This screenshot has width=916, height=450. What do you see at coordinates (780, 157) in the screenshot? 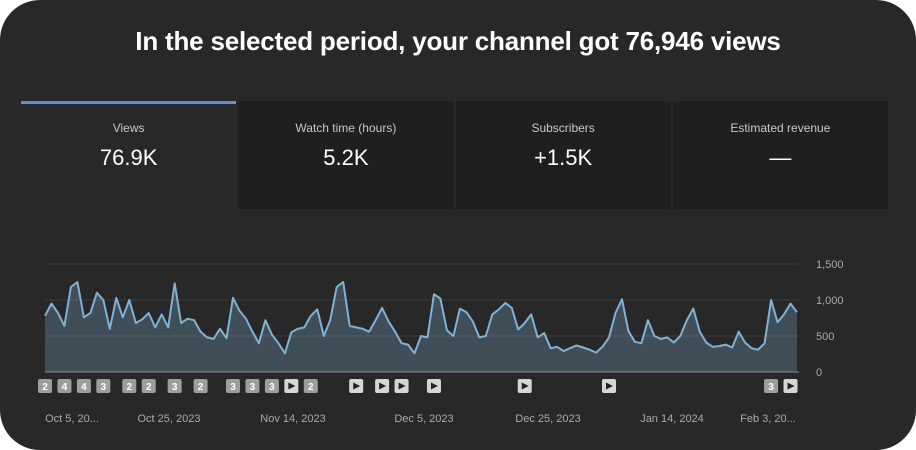
I see `tab-value: —` at bounding box center [780, 157].